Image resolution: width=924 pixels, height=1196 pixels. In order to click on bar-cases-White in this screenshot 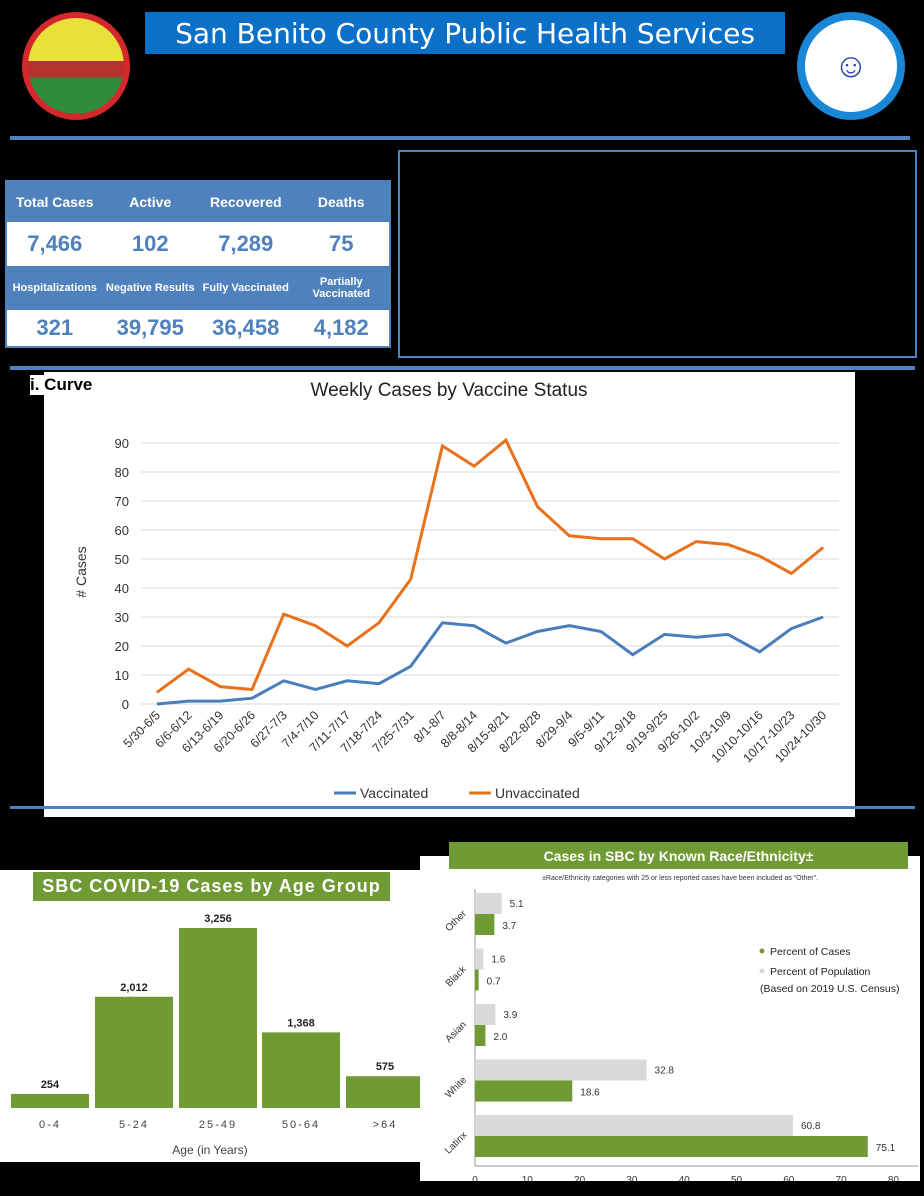, I will do `click(524, 1091)`.